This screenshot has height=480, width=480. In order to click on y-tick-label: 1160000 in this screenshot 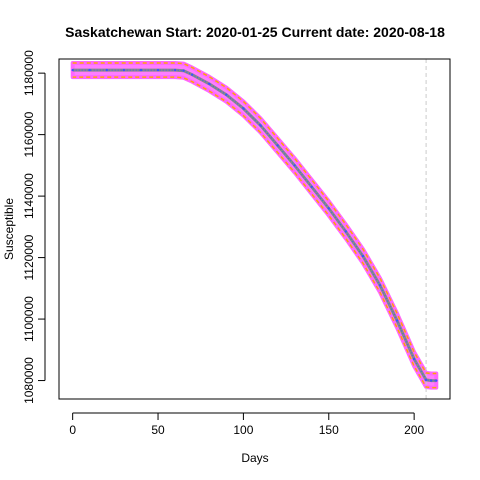, I will do `click(29, 134)`.